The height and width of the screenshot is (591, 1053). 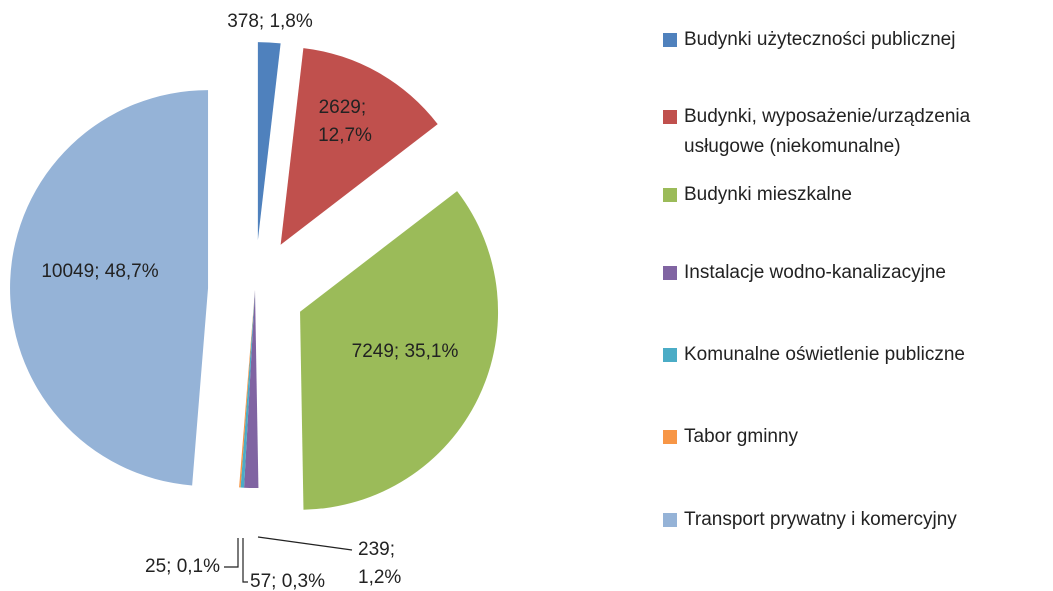 I want to click on data-label: 378; 1,8%, so click(x=270, y=21).